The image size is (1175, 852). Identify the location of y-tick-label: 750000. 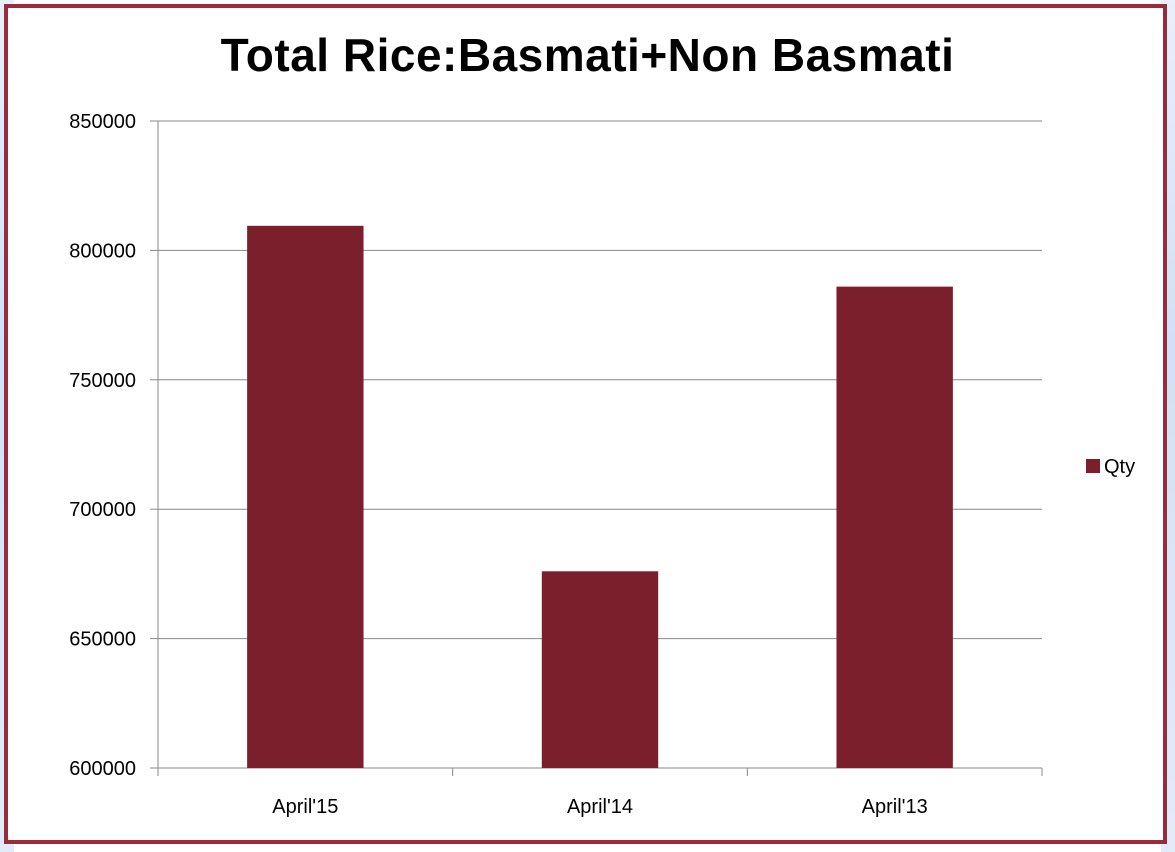
(102, 381).